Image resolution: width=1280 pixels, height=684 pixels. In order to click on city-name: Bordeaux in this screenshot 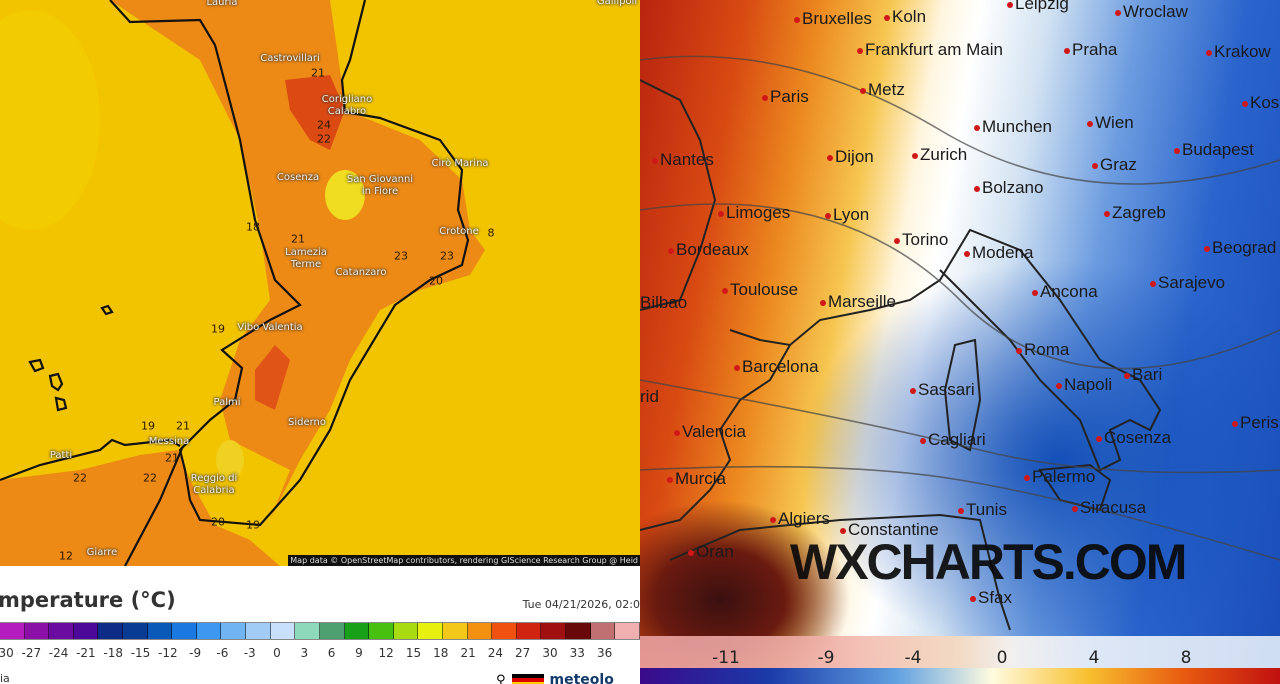, I will do `click(712, 249)`.